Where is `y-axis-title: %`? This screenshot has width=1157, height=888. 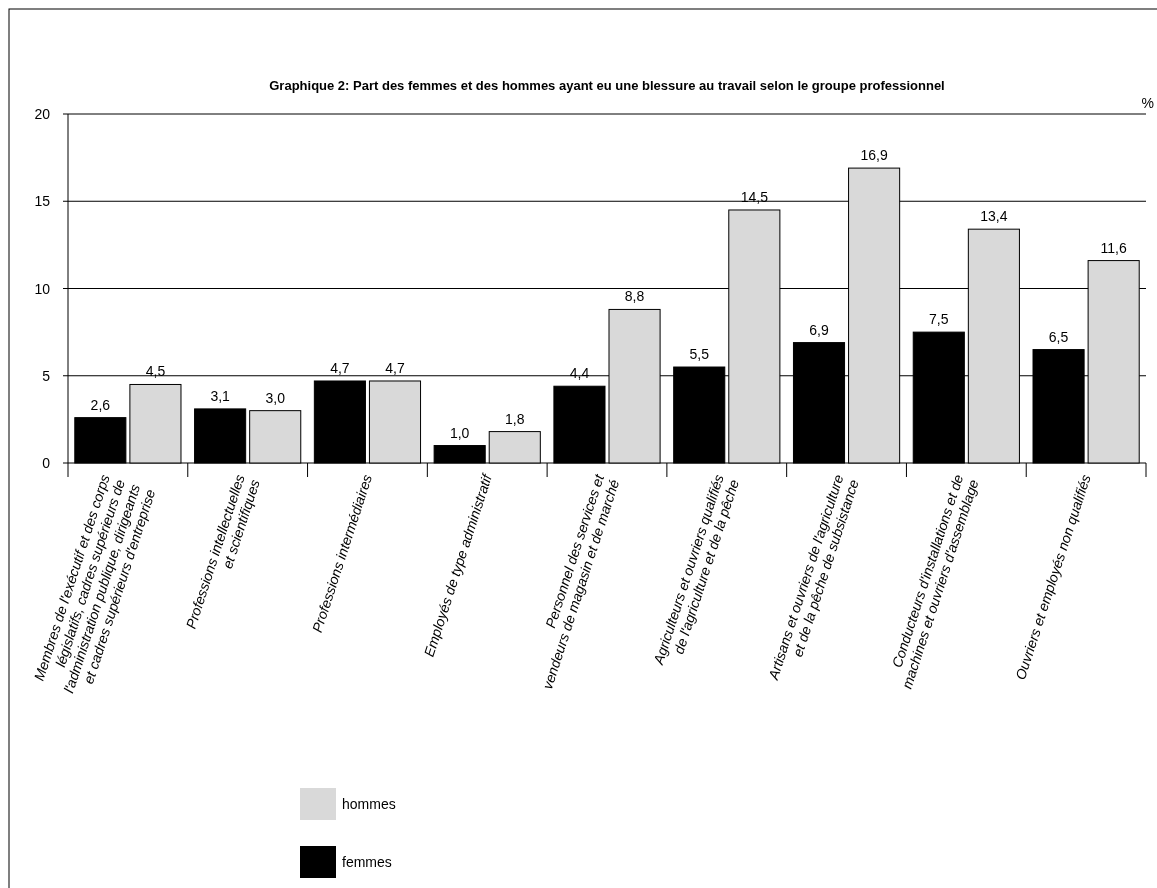
y-axis-title: % is located at coordinates (1147, 103).